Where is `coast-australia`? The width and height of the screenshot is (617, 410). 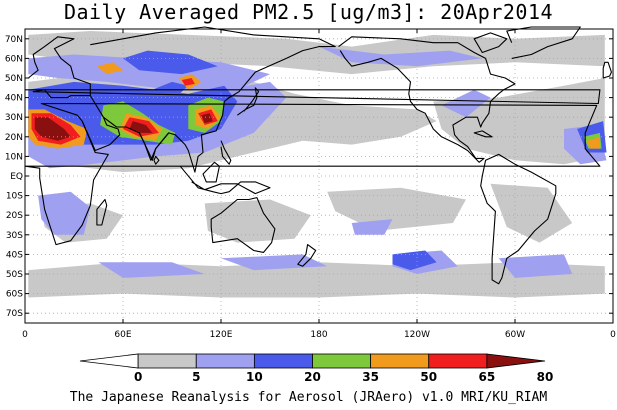 coast-australia is located at coordinates (243, 225).